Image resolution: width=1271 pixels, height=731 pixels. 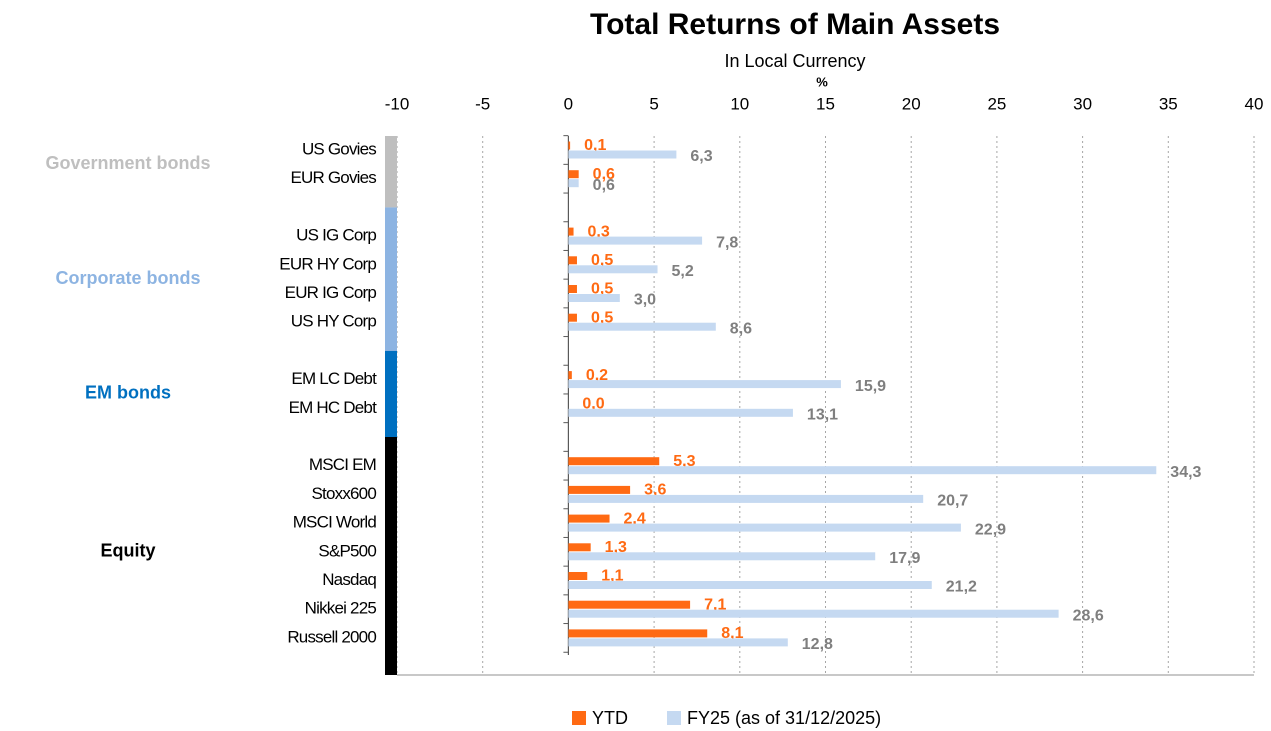 What do you see at coordinates (784, 718) in the screenshot?
I see `legend-label: FY25 (as of 31/12/2025)` at bounding box center [784, 718].